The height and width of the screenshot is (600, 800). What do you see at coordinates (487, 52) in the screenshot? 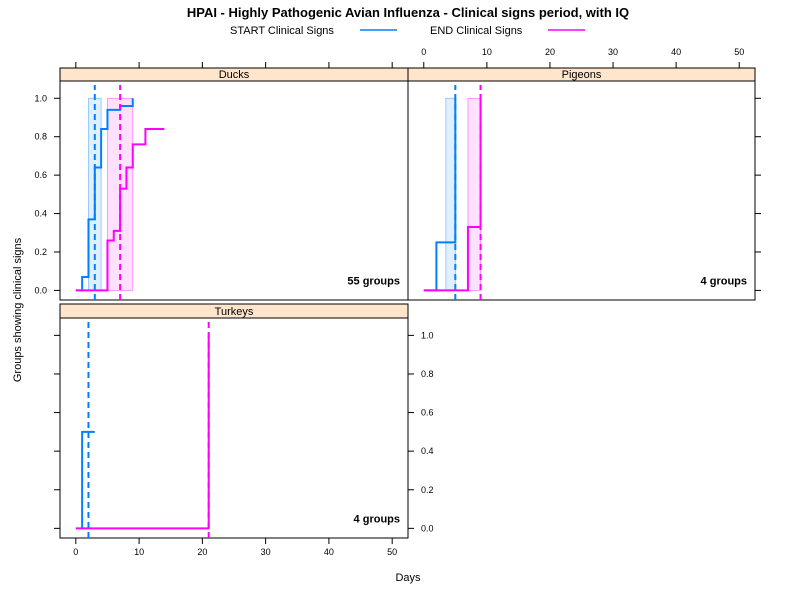
I see `x-tick-label-top: 10` at bounding box center [487, 52].